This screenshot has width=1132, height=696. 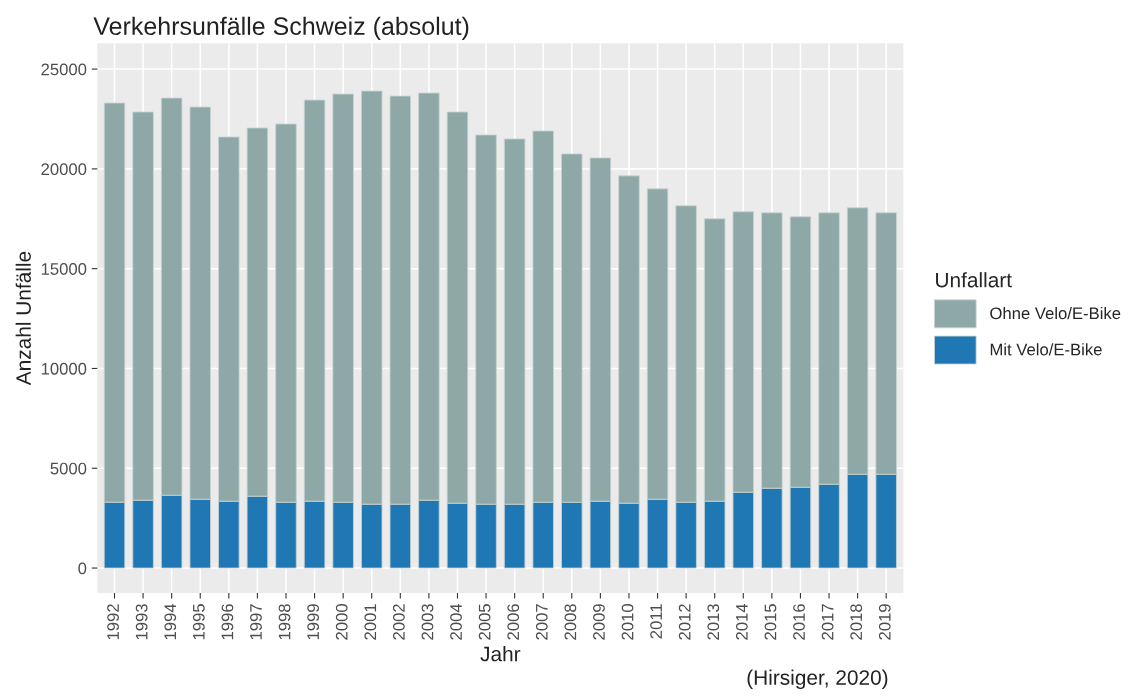 What do you see at coordinates (713, 622) in the screenshot?
I see `x-tick-label: 2013` at bounding box center [713, 622].